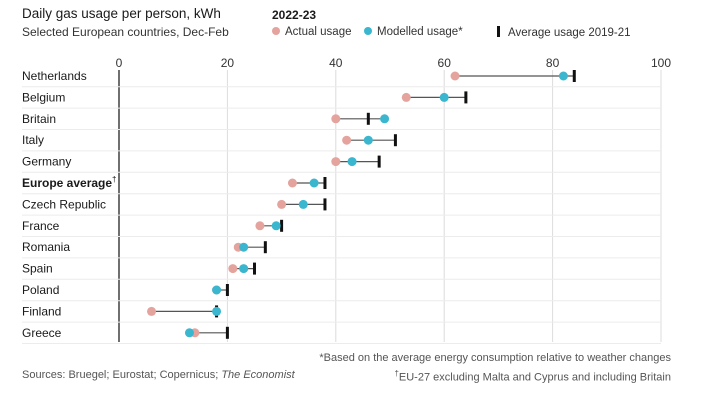 This screenshot has width=703, height=400. I want to click on source-publication: The Economist, so click(258, 375).